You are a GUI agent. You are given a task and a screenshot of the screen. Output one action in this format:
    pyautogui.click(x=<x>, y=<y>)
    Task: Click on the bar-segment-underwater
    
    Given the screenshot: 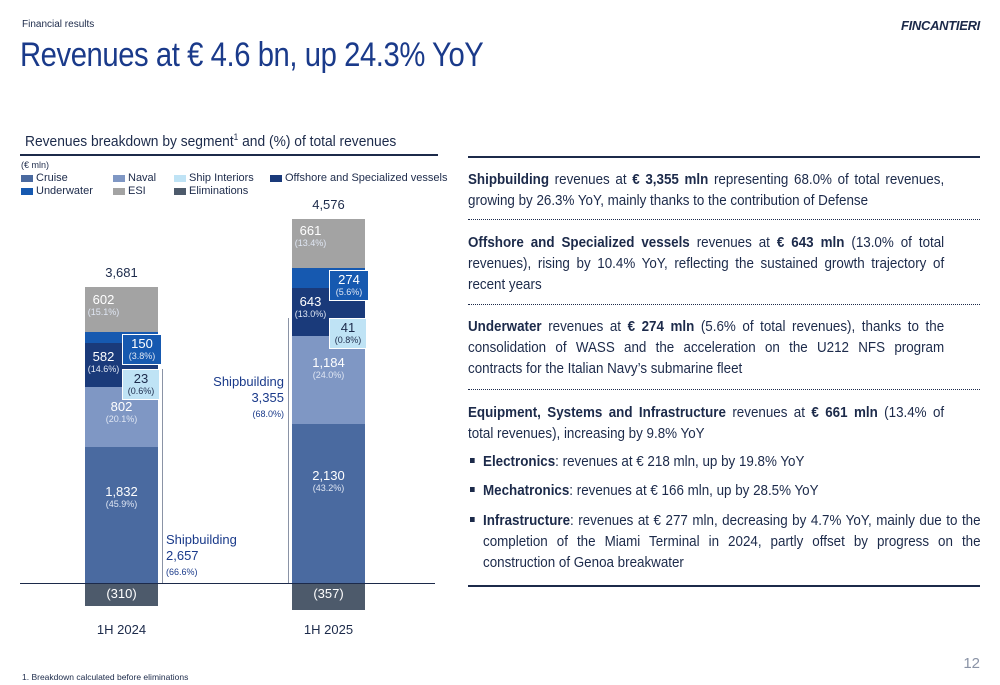 What is the action you would take?
    pyautogui.click(x=121, y=338)
    